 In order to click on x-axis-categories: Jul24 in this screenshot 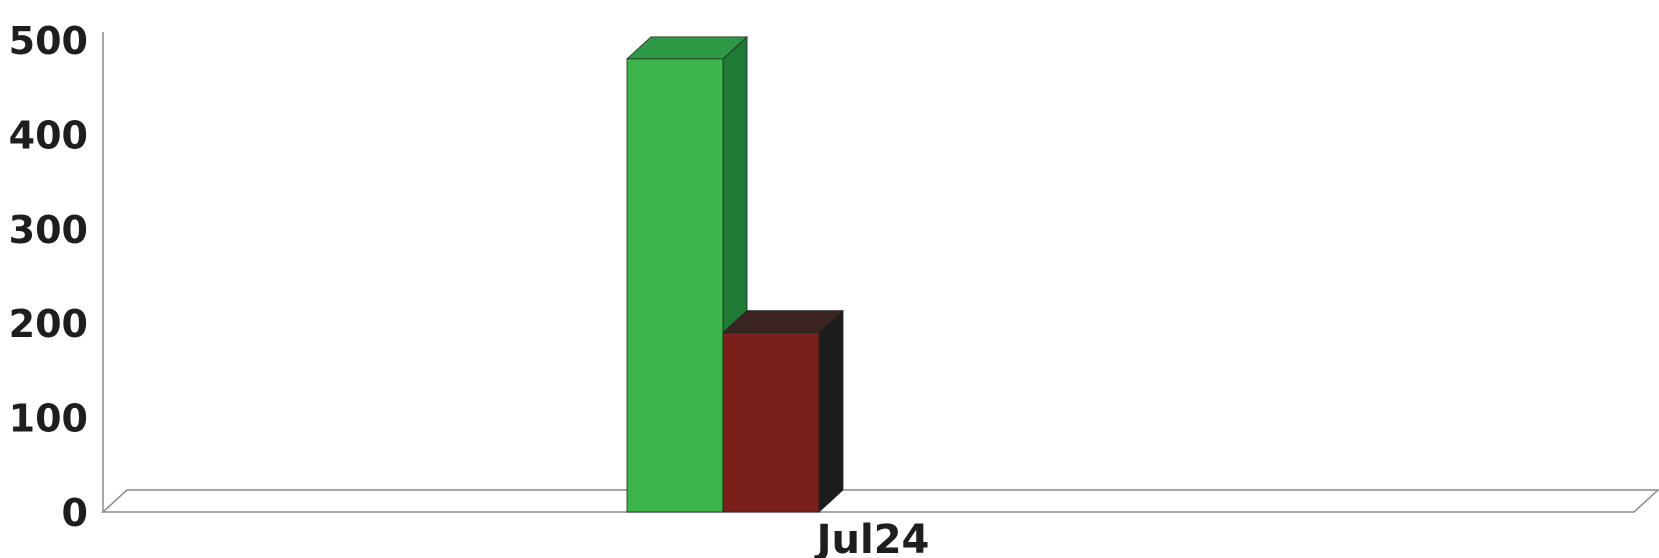, I will do `click(872, 537)`.